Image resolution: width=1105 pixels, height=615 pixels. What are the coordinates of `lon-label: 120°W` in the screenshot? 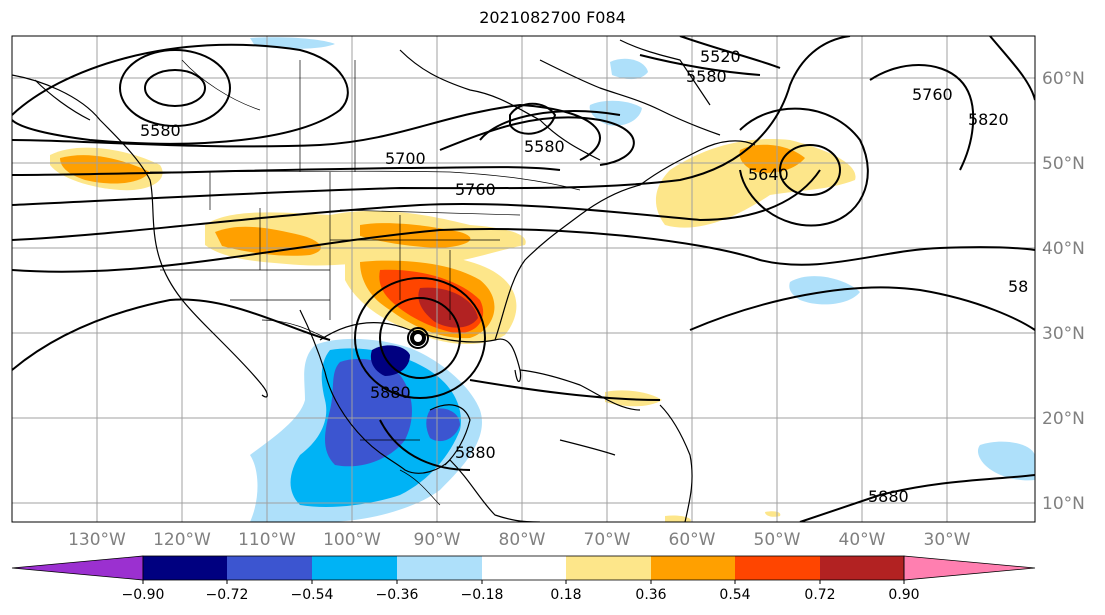 It's located at (182, 540).